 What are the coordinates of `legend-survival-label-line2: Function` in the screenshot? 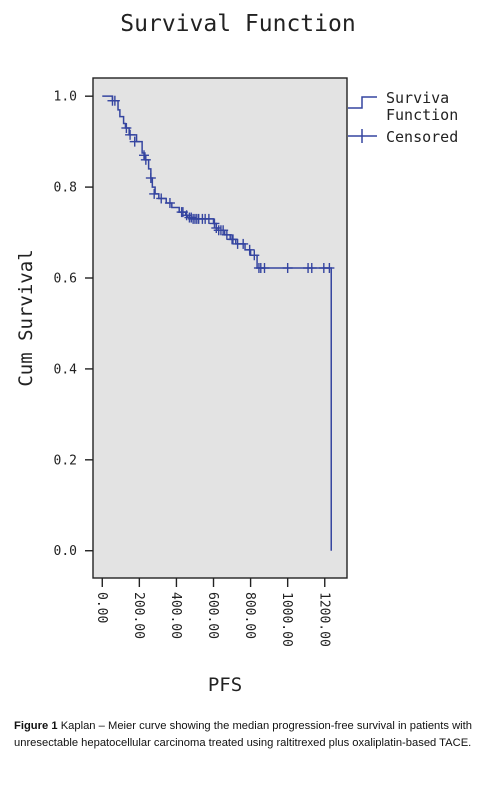 It's located at (422, 115).